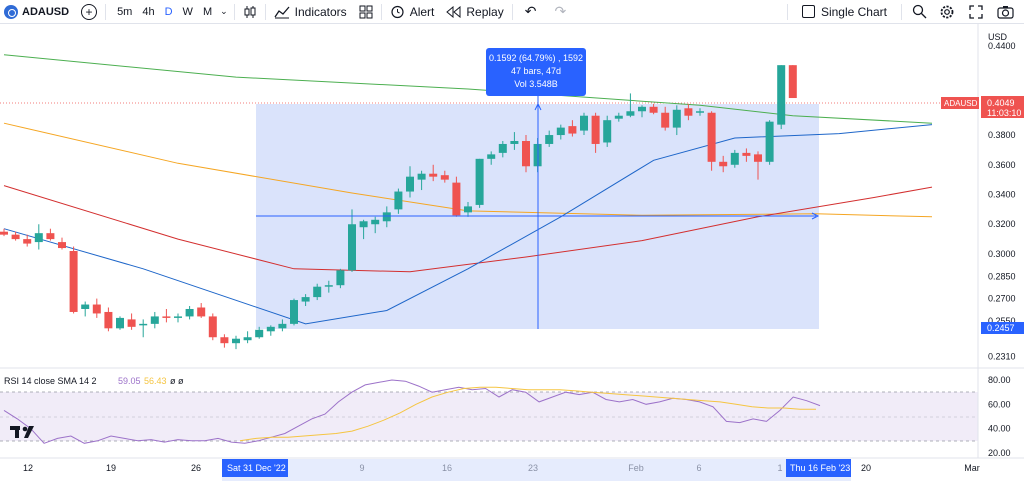 This screenshot has height=481, width=1024. I want to click on price-tick: 0.3000, so click(1002, 254).